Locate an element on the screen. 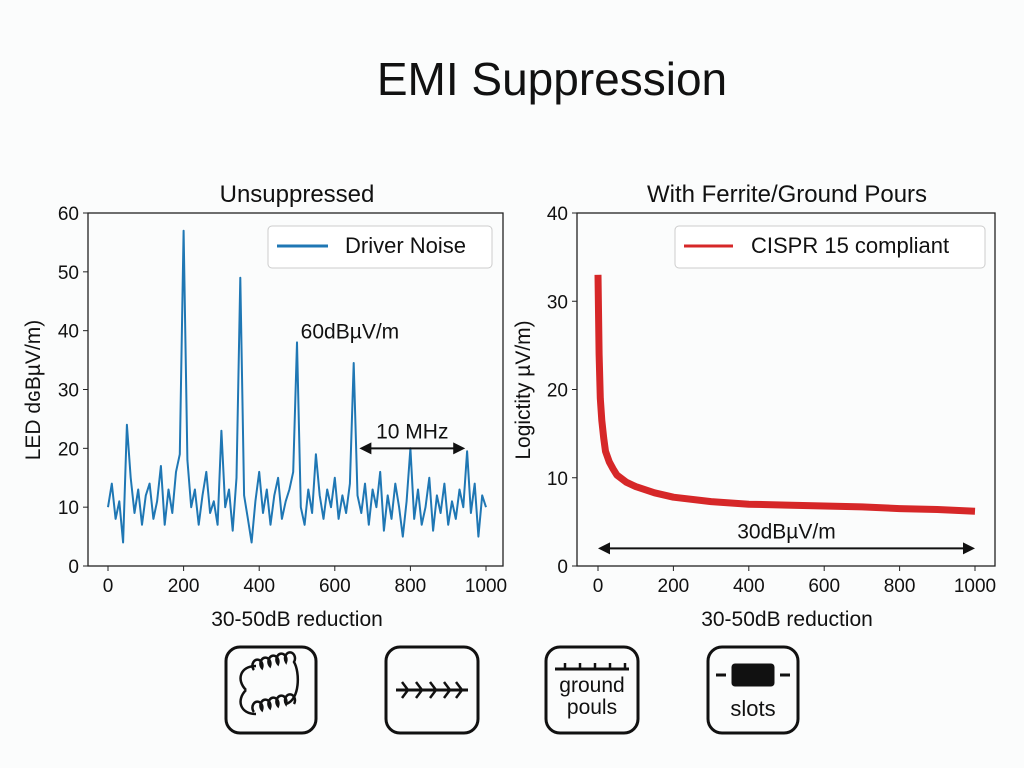 This screenshot has width=1024, height=768. icon-label: ground pouls is located at coordinates (591, 696).